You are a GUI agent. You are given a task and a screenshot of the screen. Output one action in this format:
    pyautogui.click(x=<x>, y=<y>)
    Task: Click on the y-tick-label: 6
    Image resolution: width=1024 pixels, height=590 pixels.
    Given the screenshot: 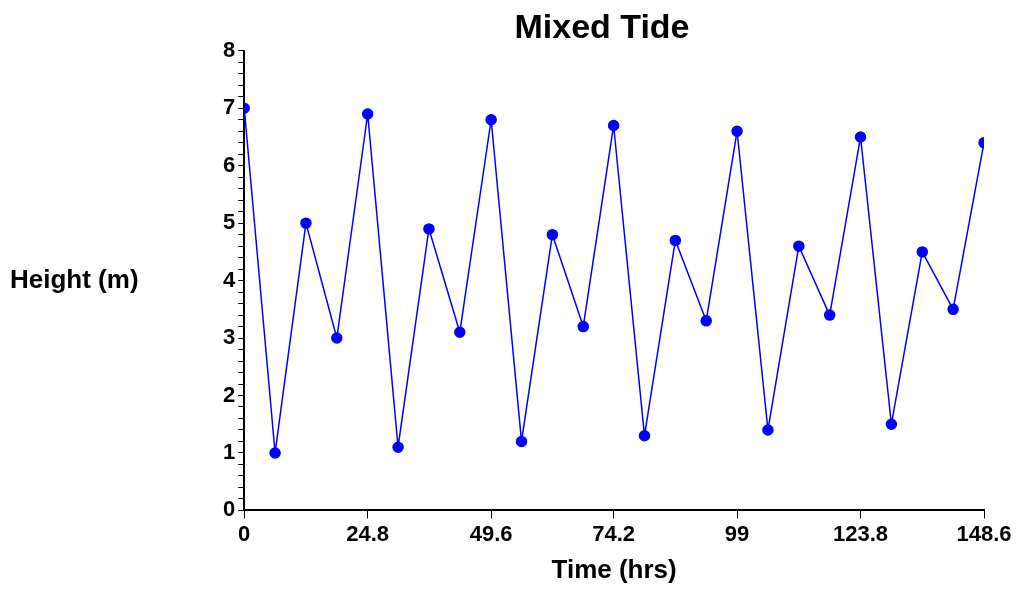 What is the action you would take?
    pyautogui.click(x=229, y=164)
    